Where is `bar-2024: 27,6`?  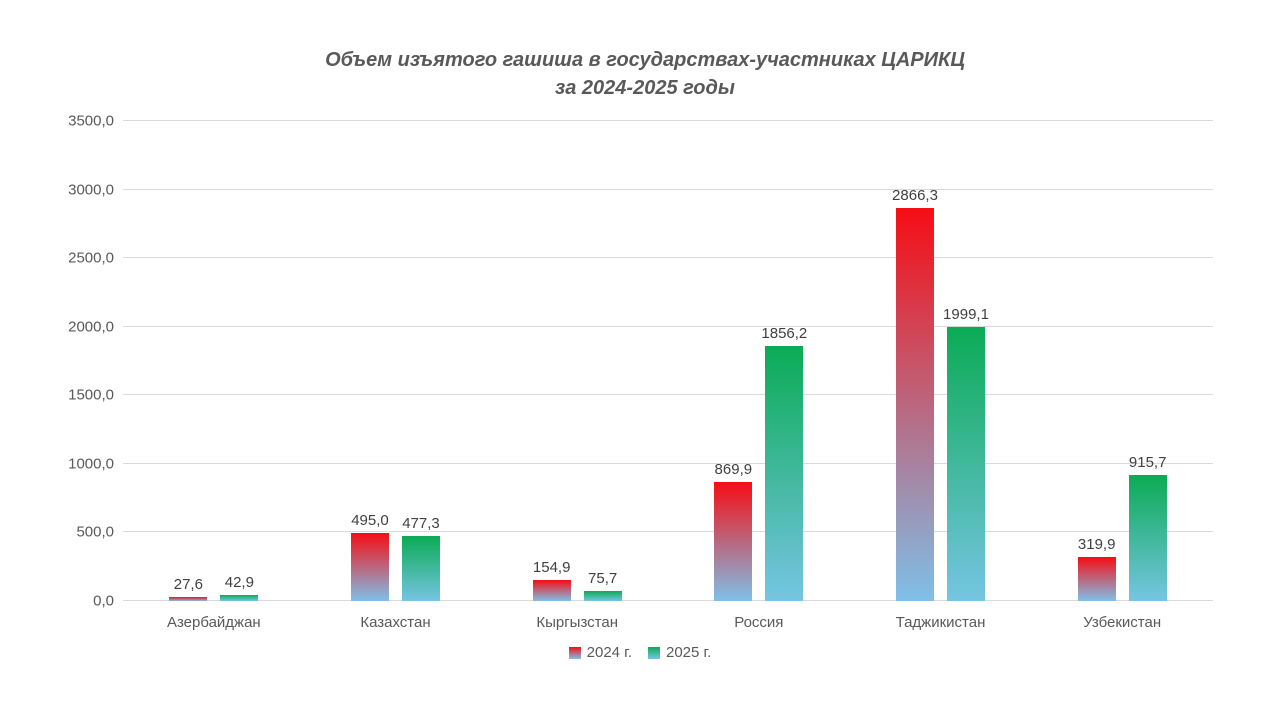 bar-2024: 27,6 is located at coordinates (188, 588).